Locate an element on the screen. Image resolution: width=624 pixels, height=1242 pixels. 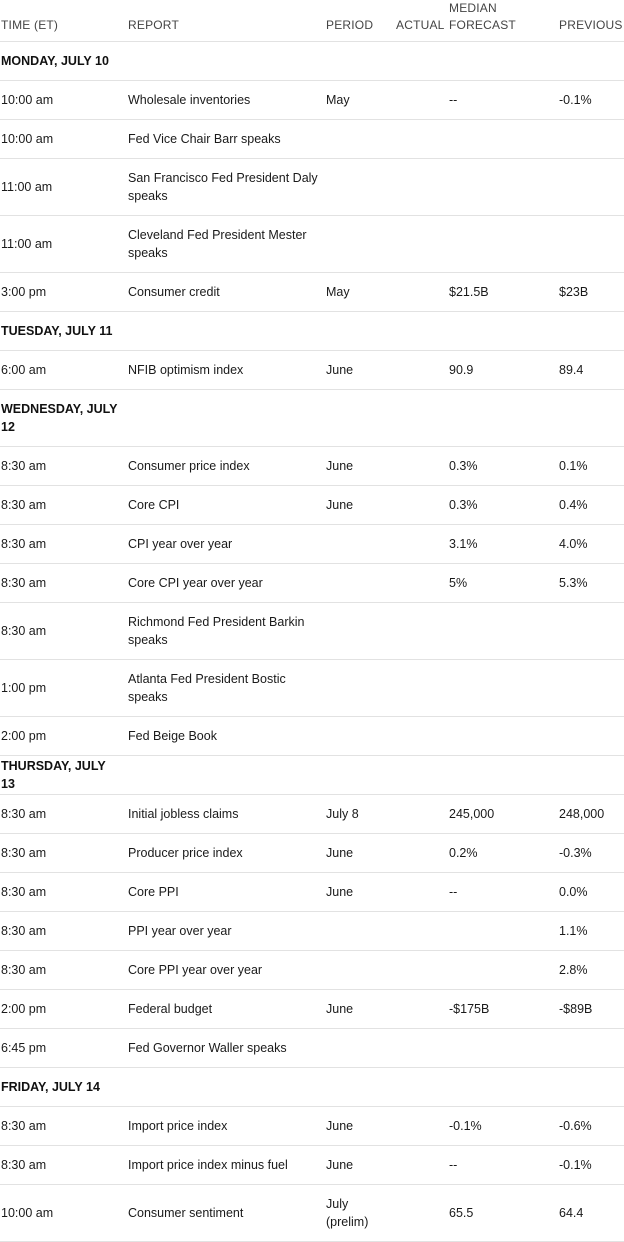
cell-period: July (prelim) is located at coordinates (360, 1213).